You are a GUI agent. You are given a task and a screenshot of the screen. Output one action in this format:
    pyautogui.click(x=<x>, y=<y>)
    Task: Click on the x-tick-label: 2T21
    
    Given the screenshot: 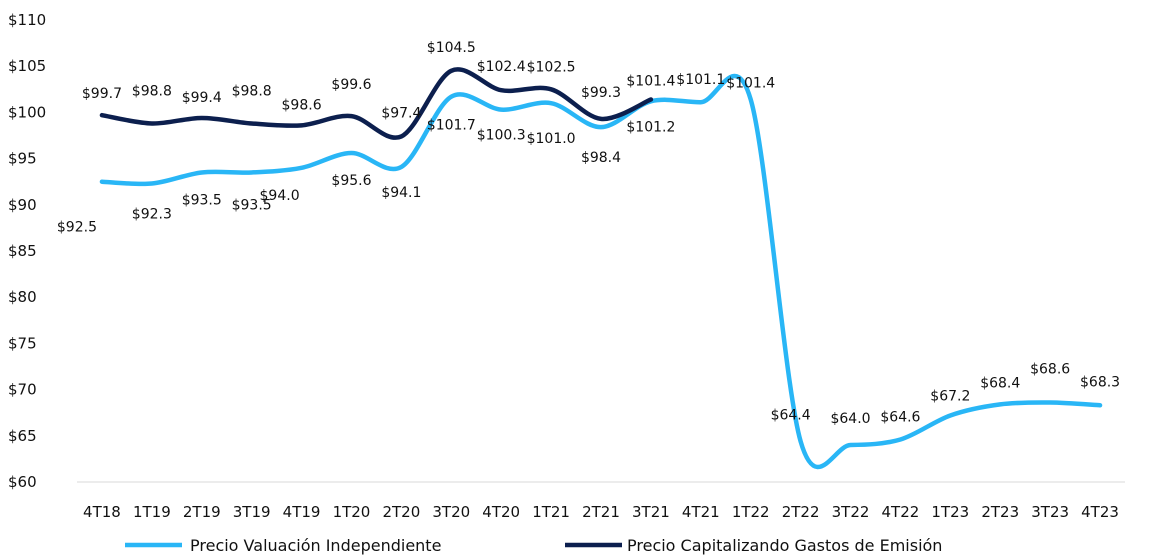 What is the action you would take?
    pyautogui.click(x=601, y=512)
    